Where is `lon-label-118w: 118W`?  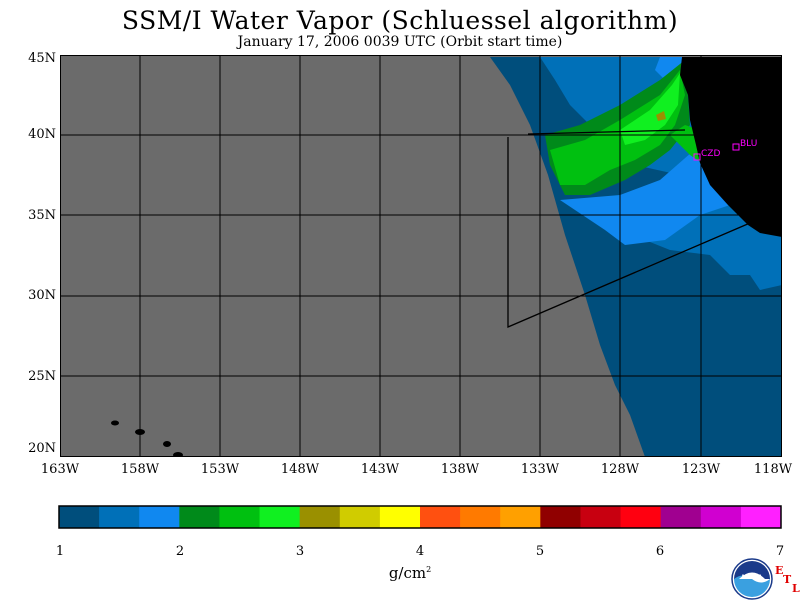 lon-label-118w: 118W is located at coordinates (773, 469).